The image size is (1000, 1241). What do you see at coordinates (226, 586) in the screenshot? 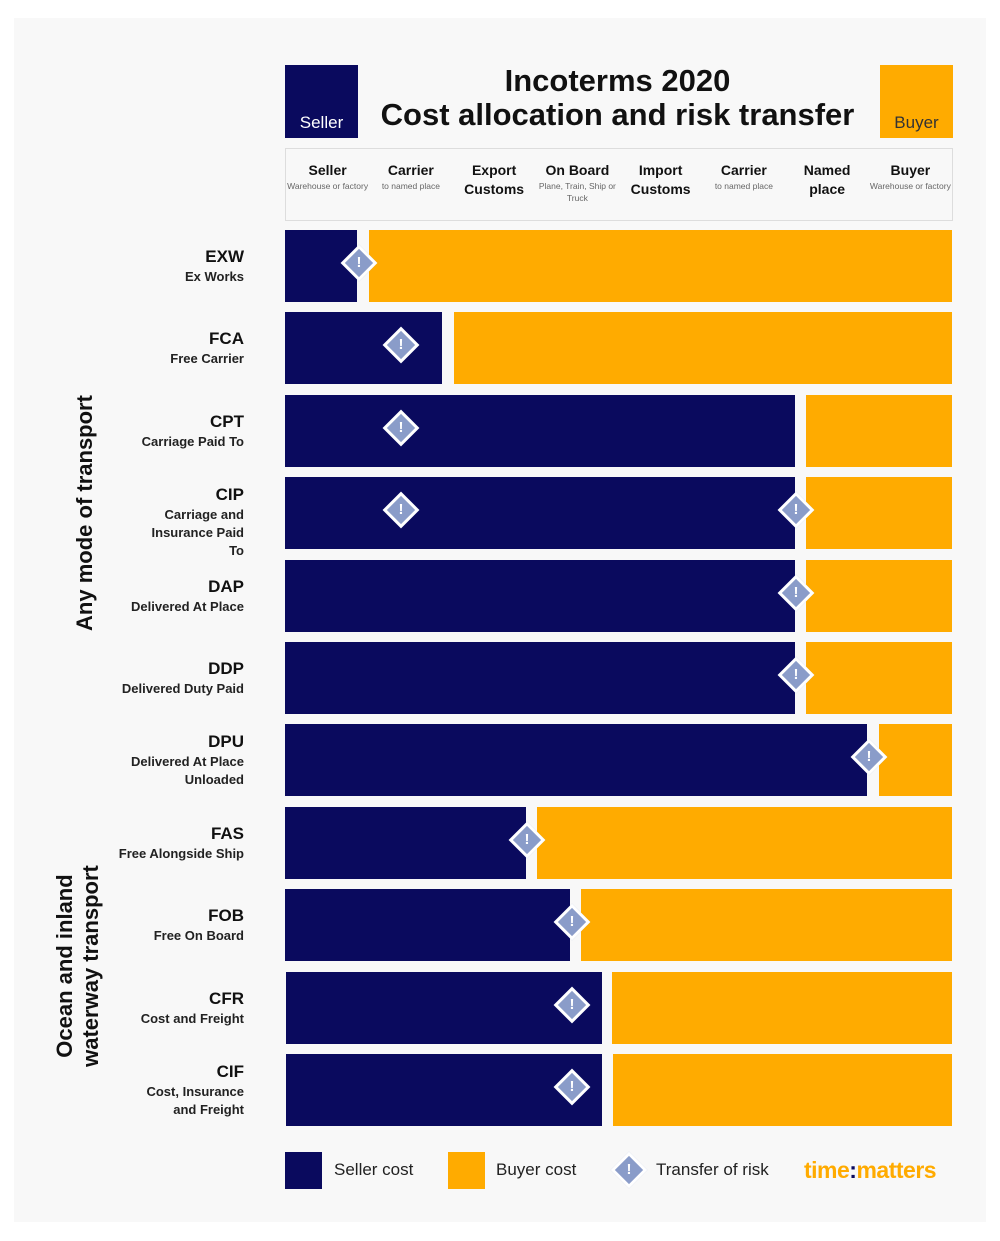
I see `term-code: DAP` at bounding box center [226, 586].